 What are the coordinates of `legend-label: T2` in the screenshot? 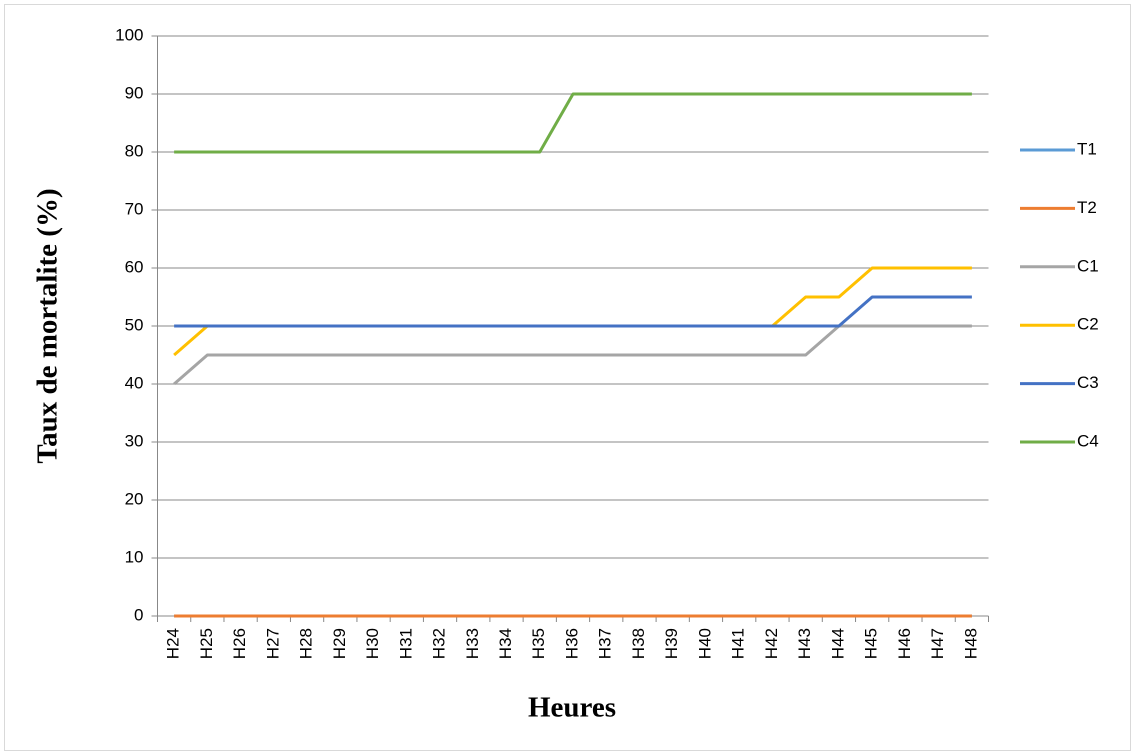 It's located at (1087, 207).